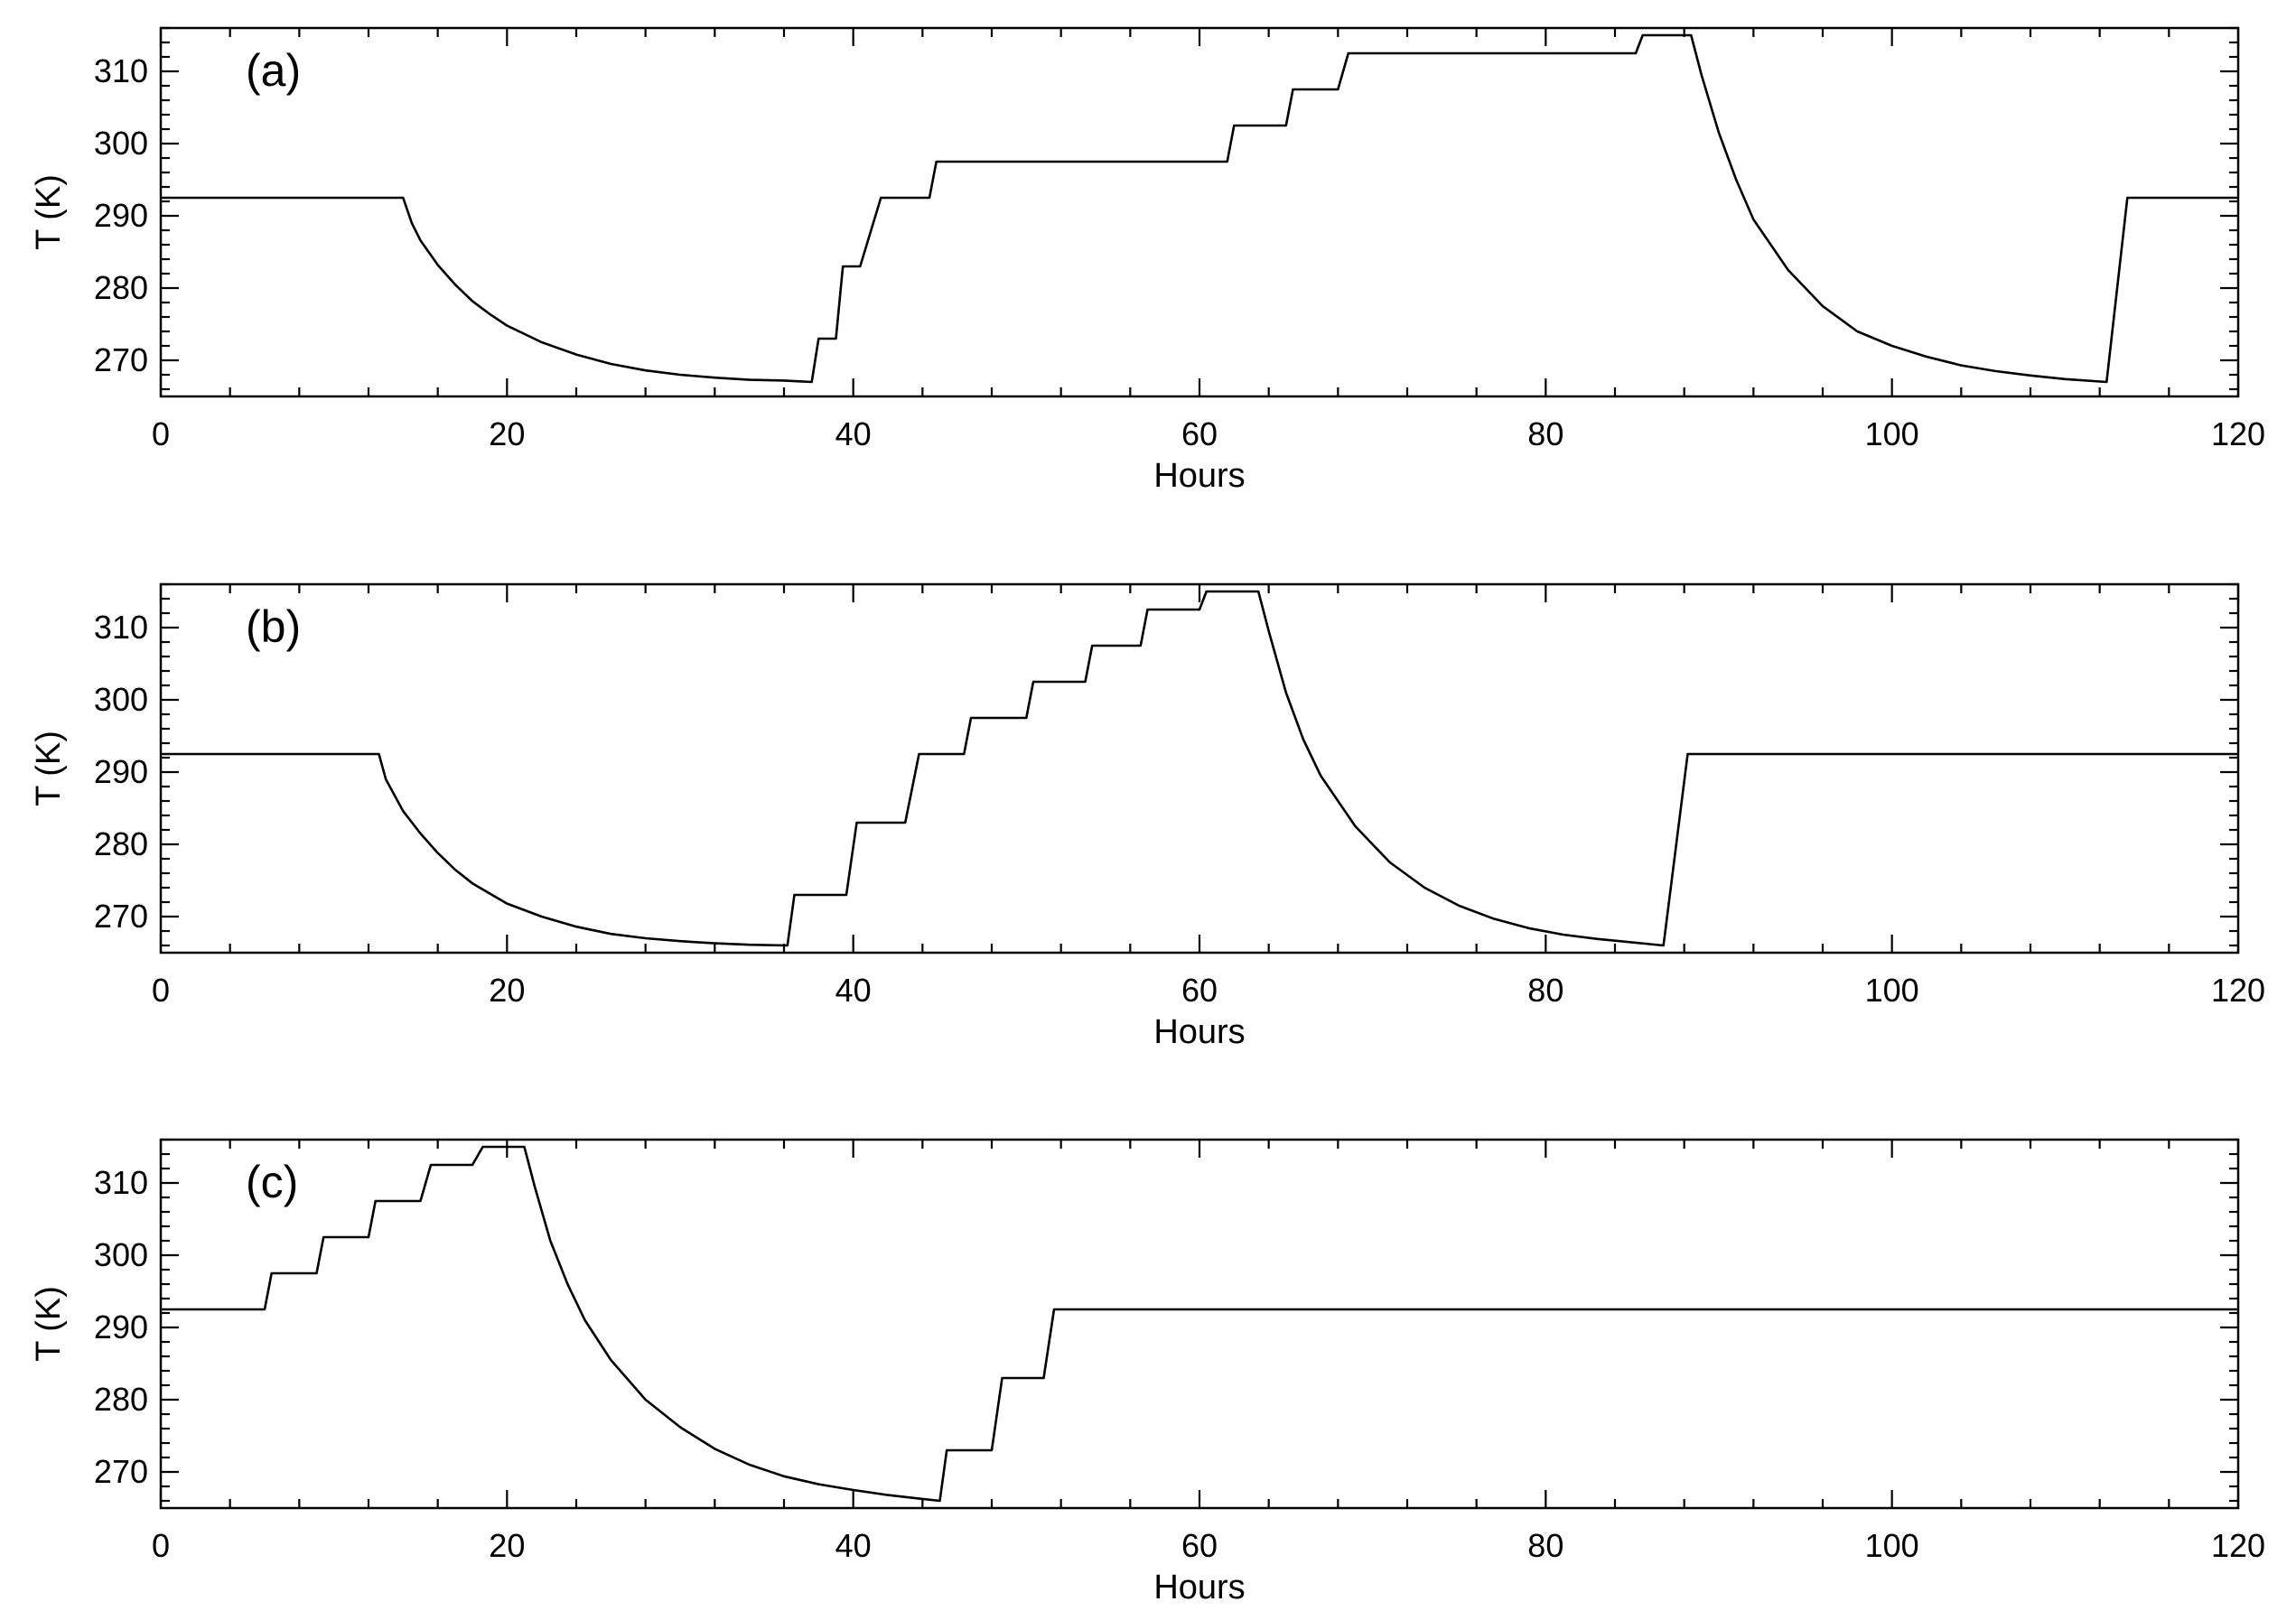 The height and width of the screenshot is (1611, 2296). I want to click on panel-label: (a), so click(273, 70).